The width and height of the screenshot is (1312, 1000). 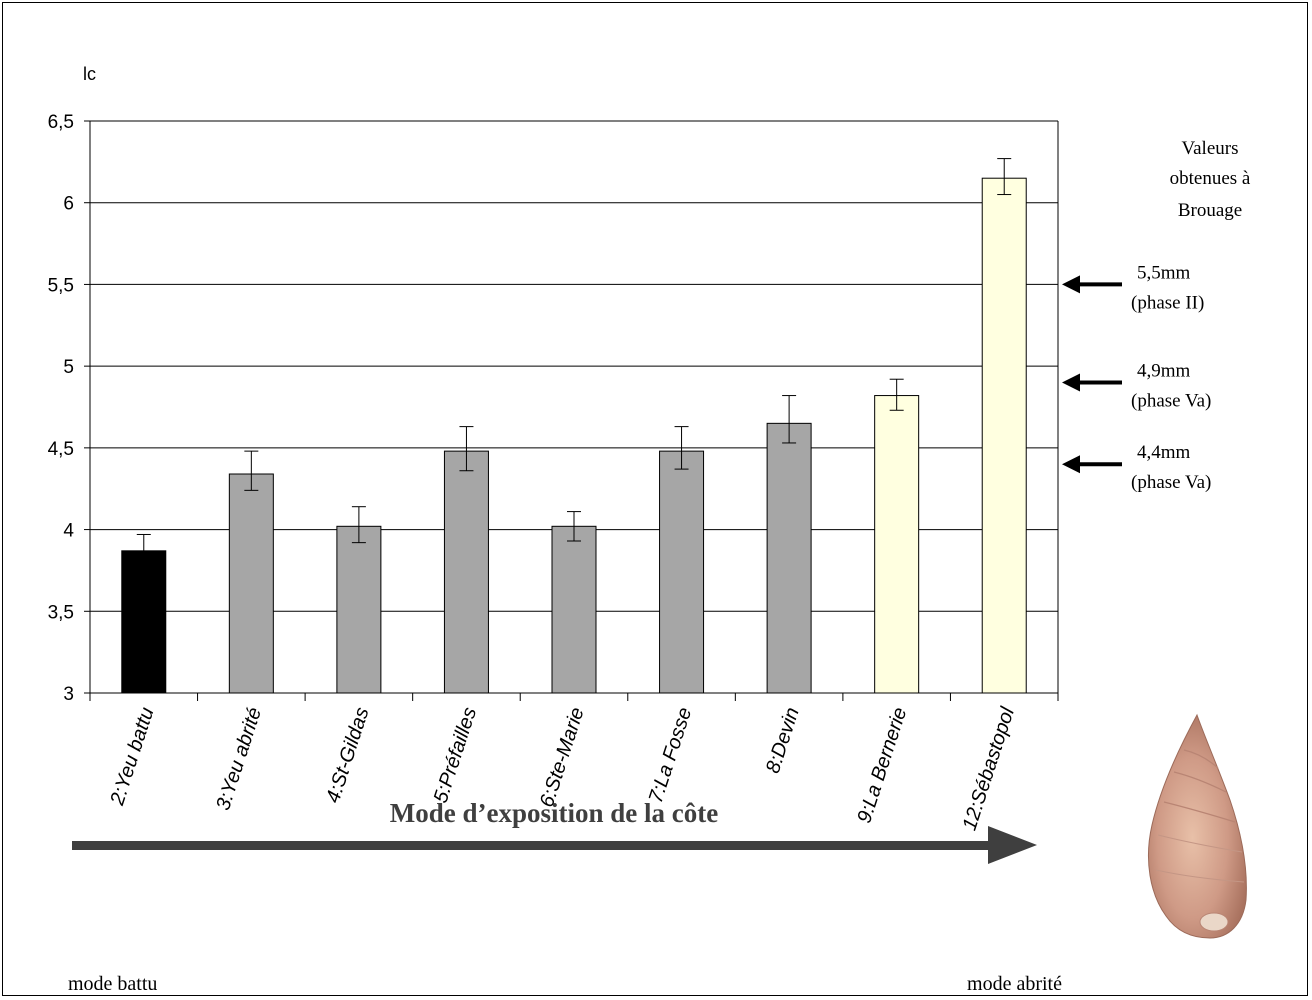 I want to click on right-label: mode abrité, so click(x=1014, y=984).